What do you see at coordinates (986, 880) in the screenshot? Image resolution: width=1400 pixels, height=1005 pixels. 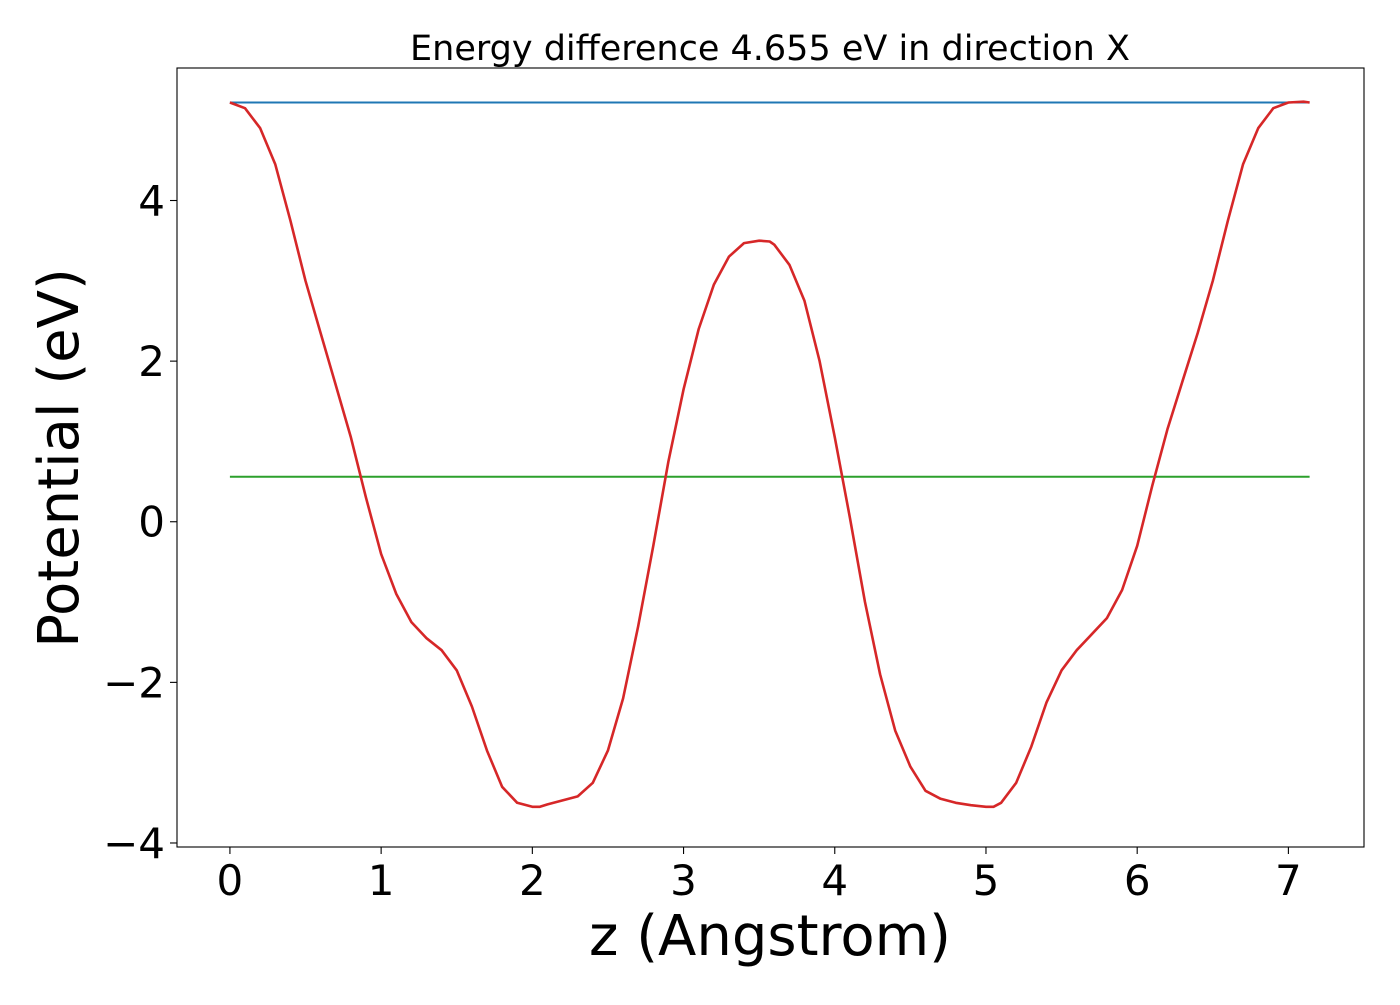 I see `x-tick-label: 5` at bounding box center [986, 880].